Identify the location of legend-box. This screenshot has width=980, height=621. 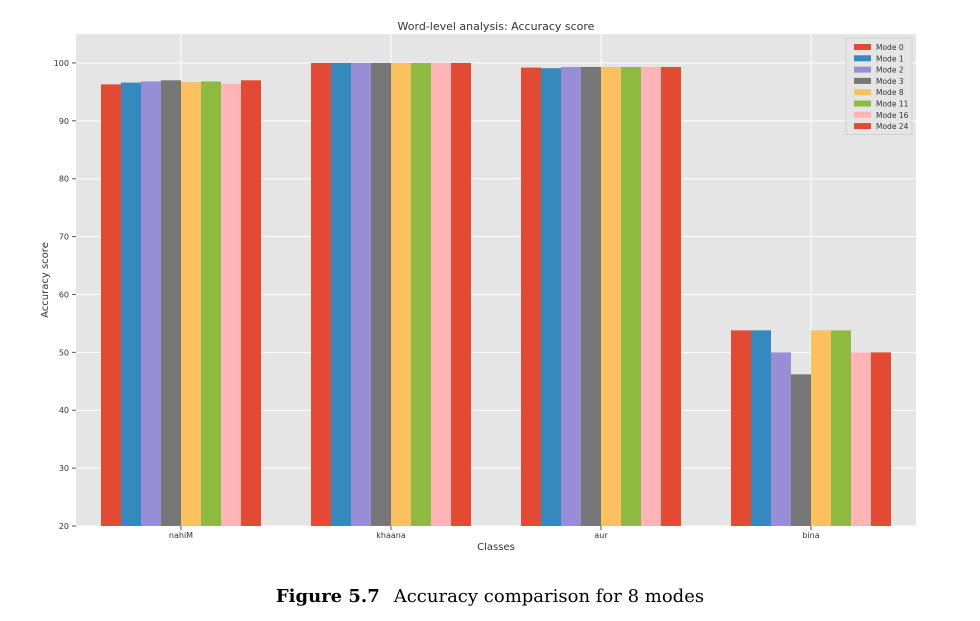
(879, 86).